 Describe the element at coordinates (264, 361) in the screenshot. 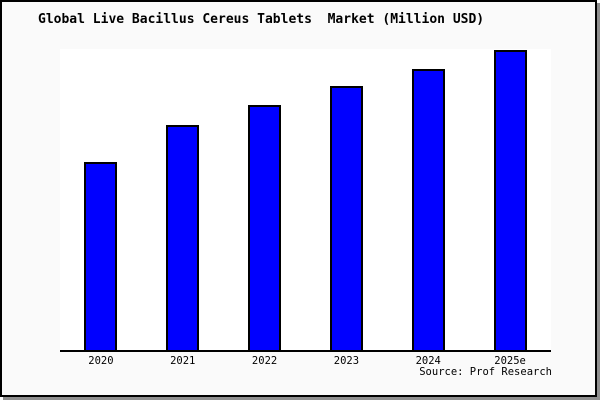

I see `x-tick-label-2022: 2022` at that location.